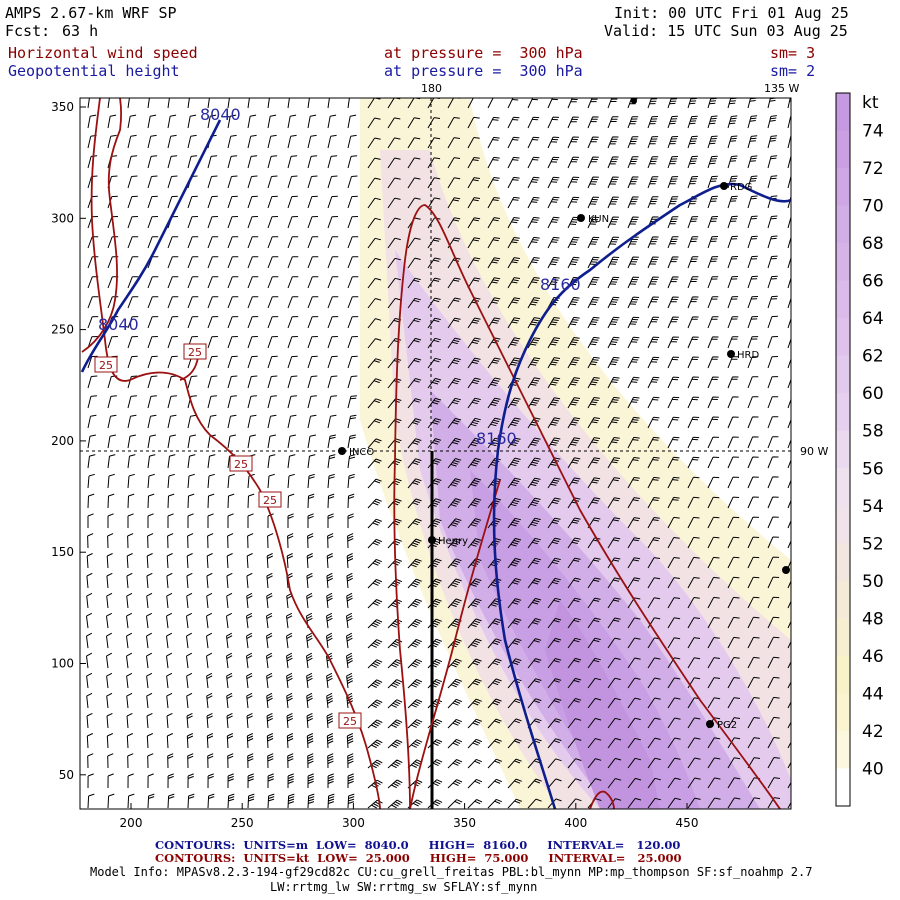  I want to click on colorbar-label: 60, so click(873, 394).